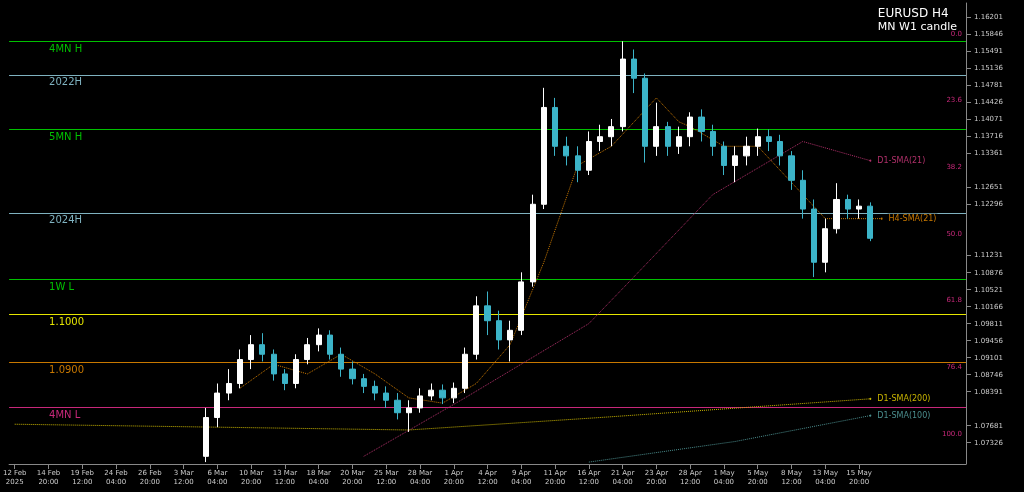 The width and height of the screenshot is (1024, 492). Describe the element at coordinates (912, 219) in the screenshot. I see `series-label: H4-SMA(21)` at that location.